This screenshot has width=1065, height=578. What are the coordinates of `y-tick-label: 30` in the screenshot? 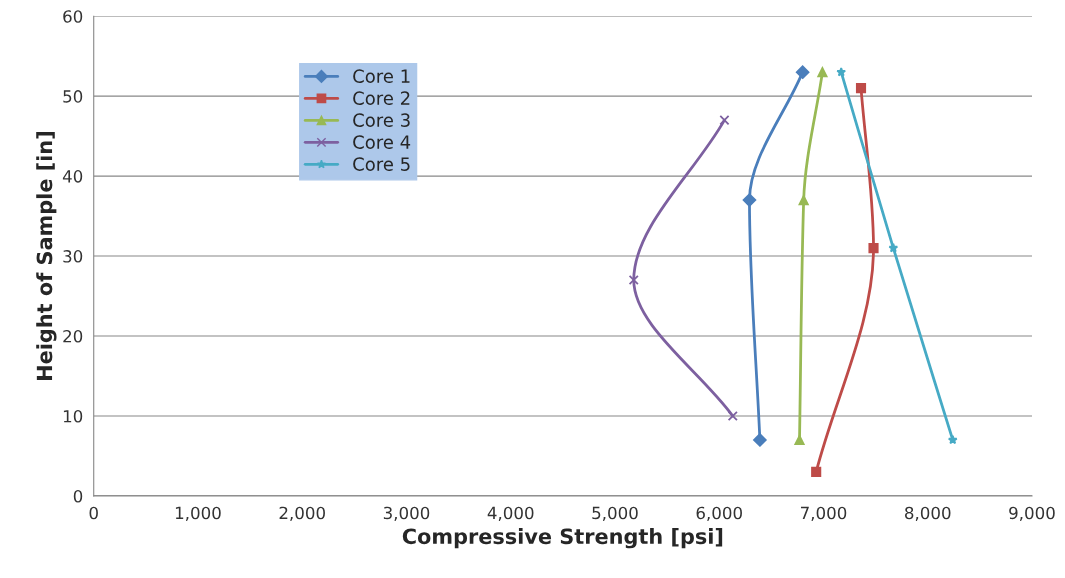 It's located at (73, 256).